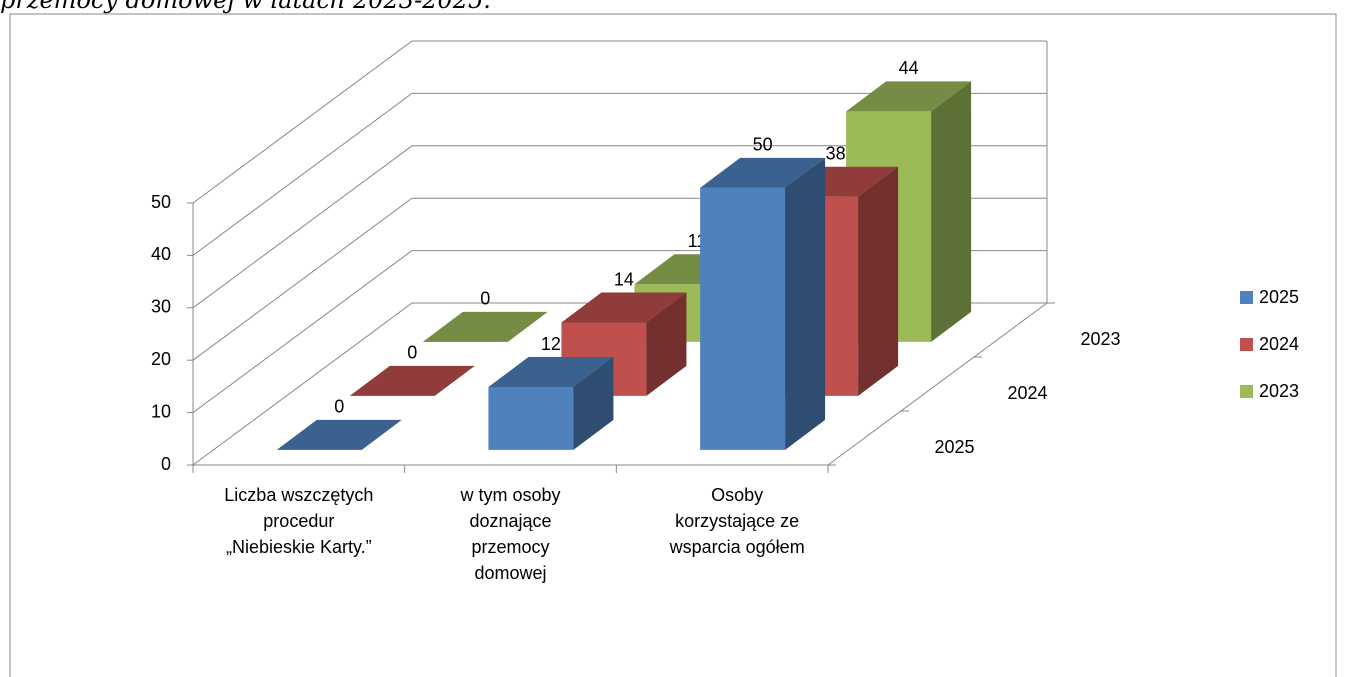 Image resolution: width=1347 pixels, height=677 pixels. Describe the element at coordinates (937, 384) in the screenshot. I see `floor-right` at that location.